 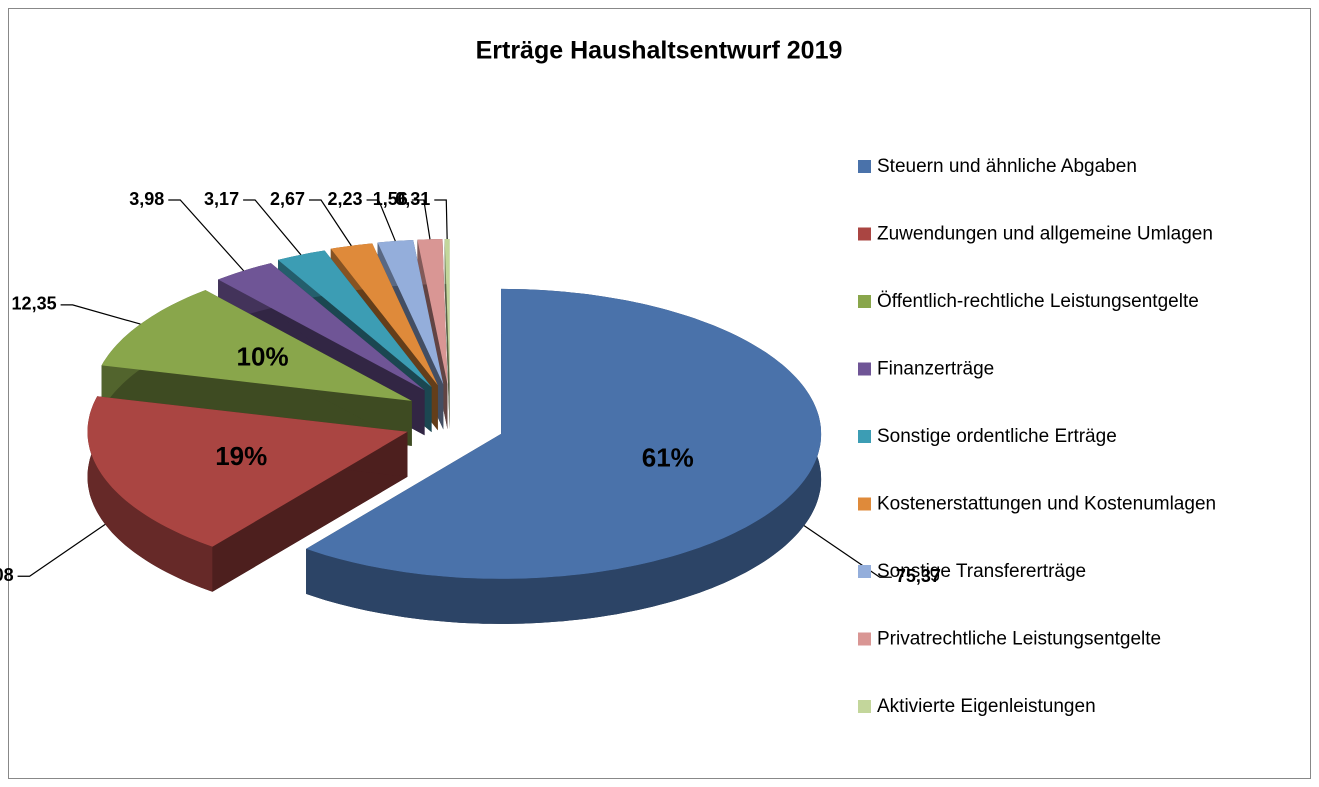 What do you see at coordinates (1038, 301) in the screenshot?
I see `legend-label: Öffentlich-rechtliche Leistungsentgelte` at bounding box center [1038, 301].